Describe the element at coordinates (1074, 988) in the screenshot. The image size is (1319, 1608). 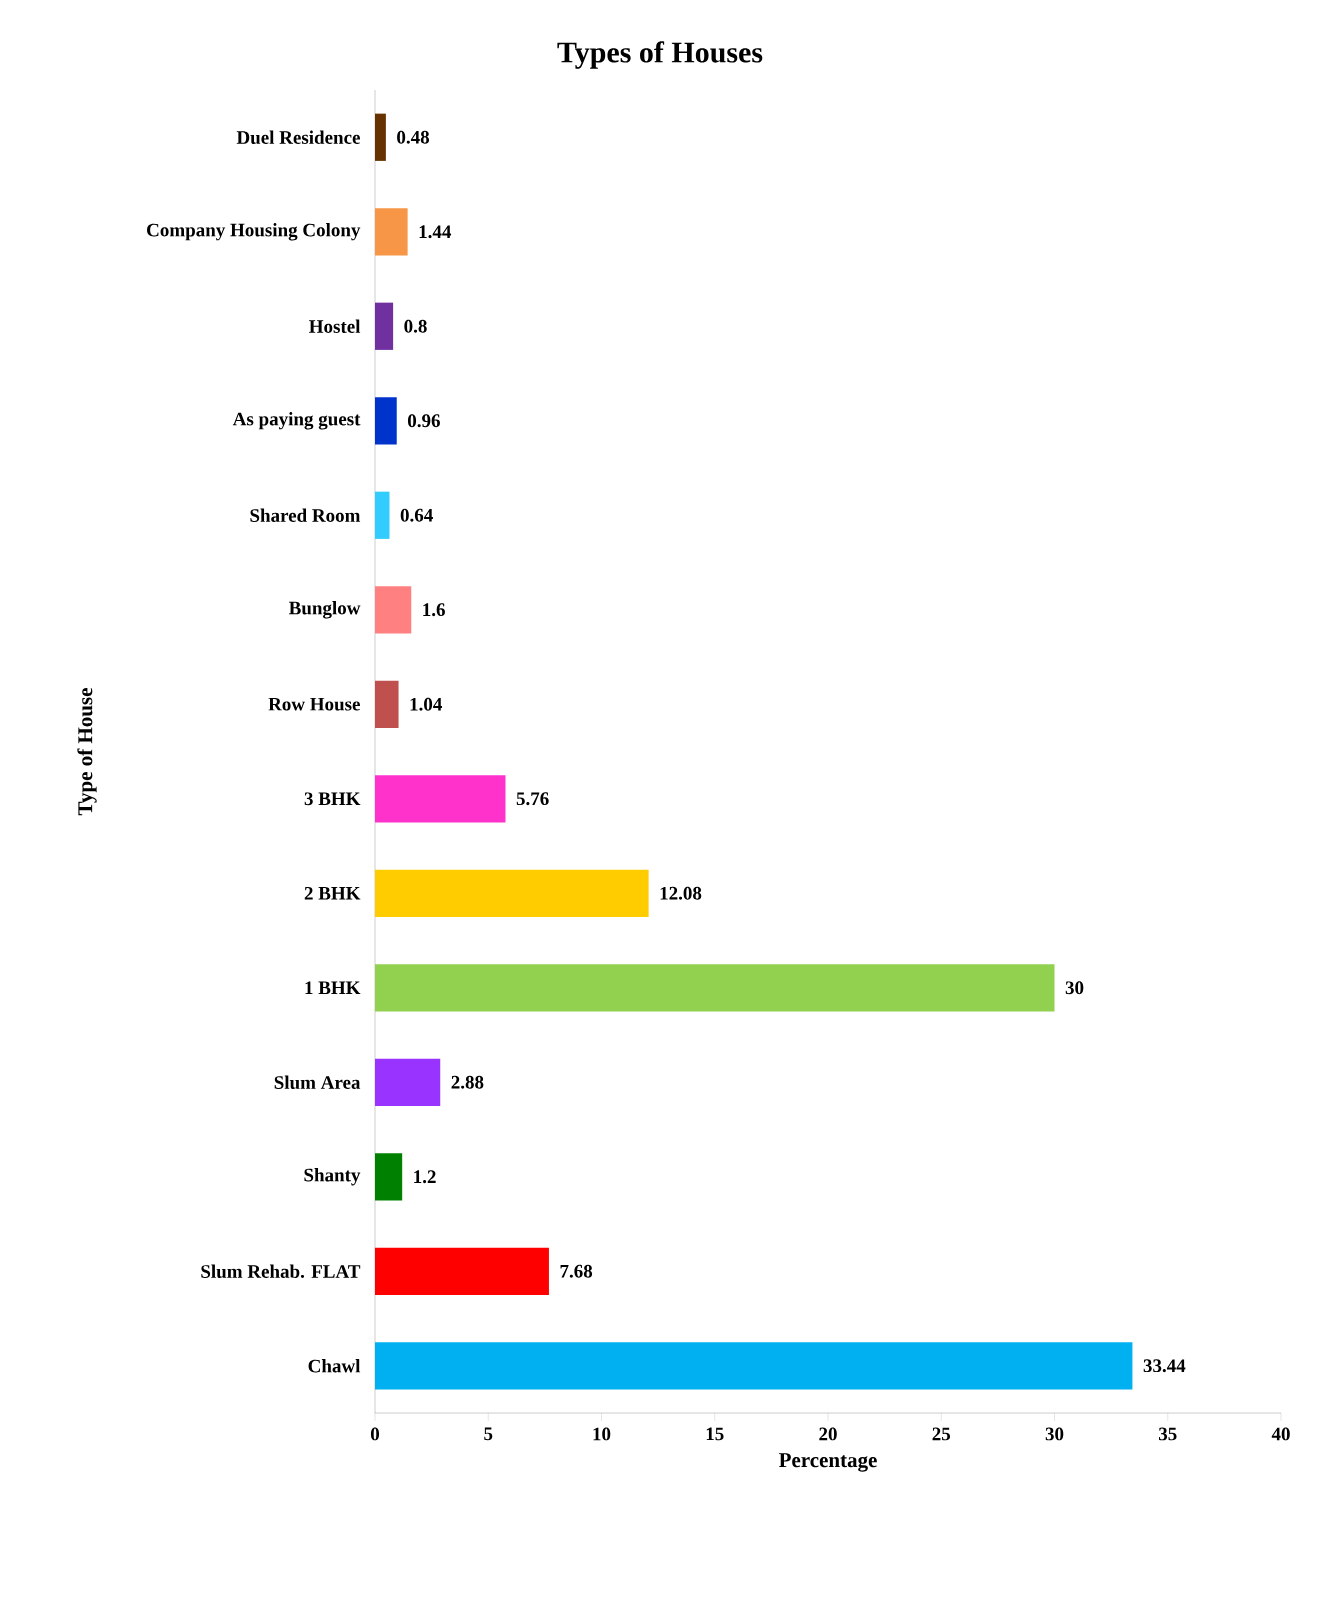
I see `data-label: 30` at that location.